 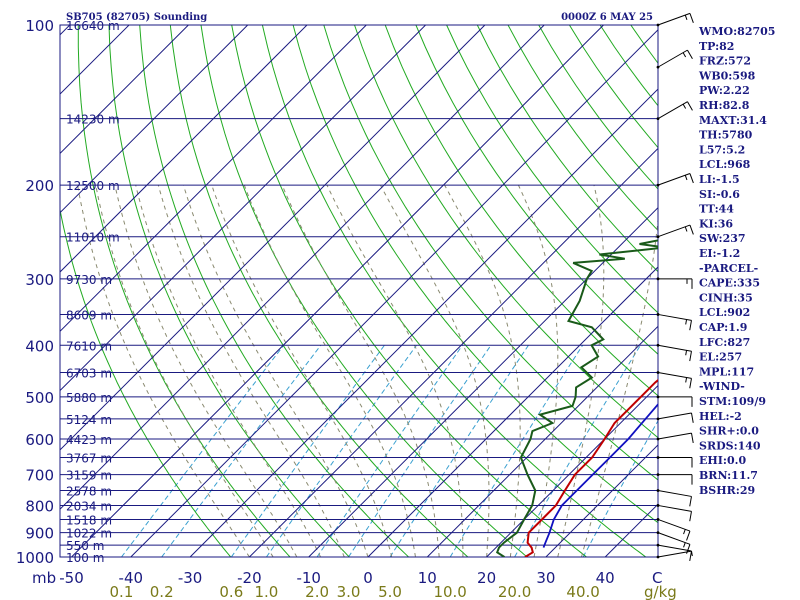 I want to click on mixing-ratio-tick-label: 40.0, so click(x=582, y=591).